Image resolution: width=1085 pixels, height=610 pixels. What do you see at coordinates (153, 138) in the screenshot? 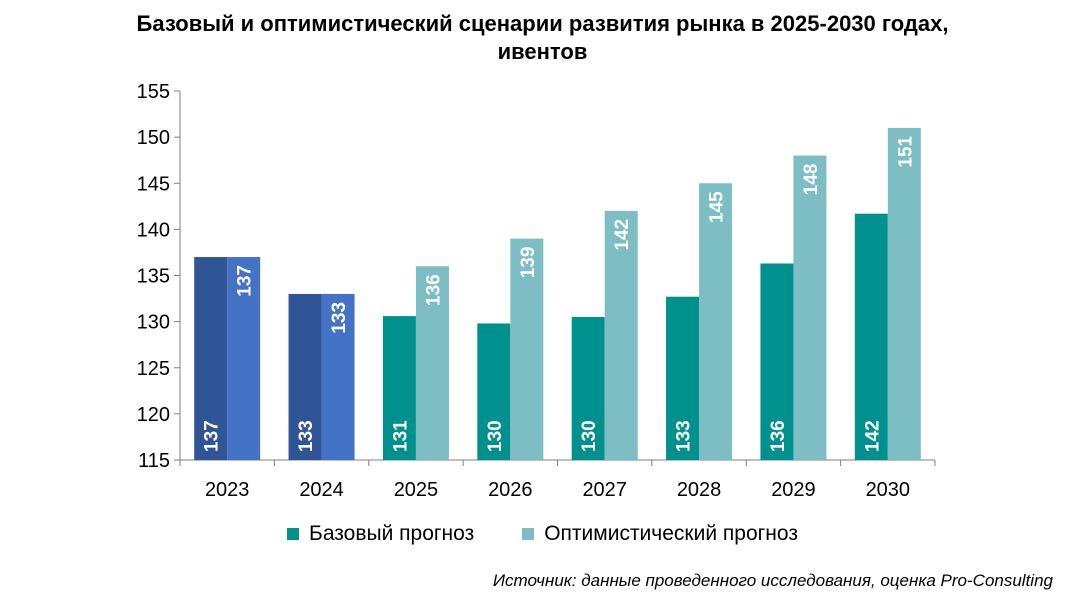
I see `y-tick-label: 150` at bounding box center [153, 138].